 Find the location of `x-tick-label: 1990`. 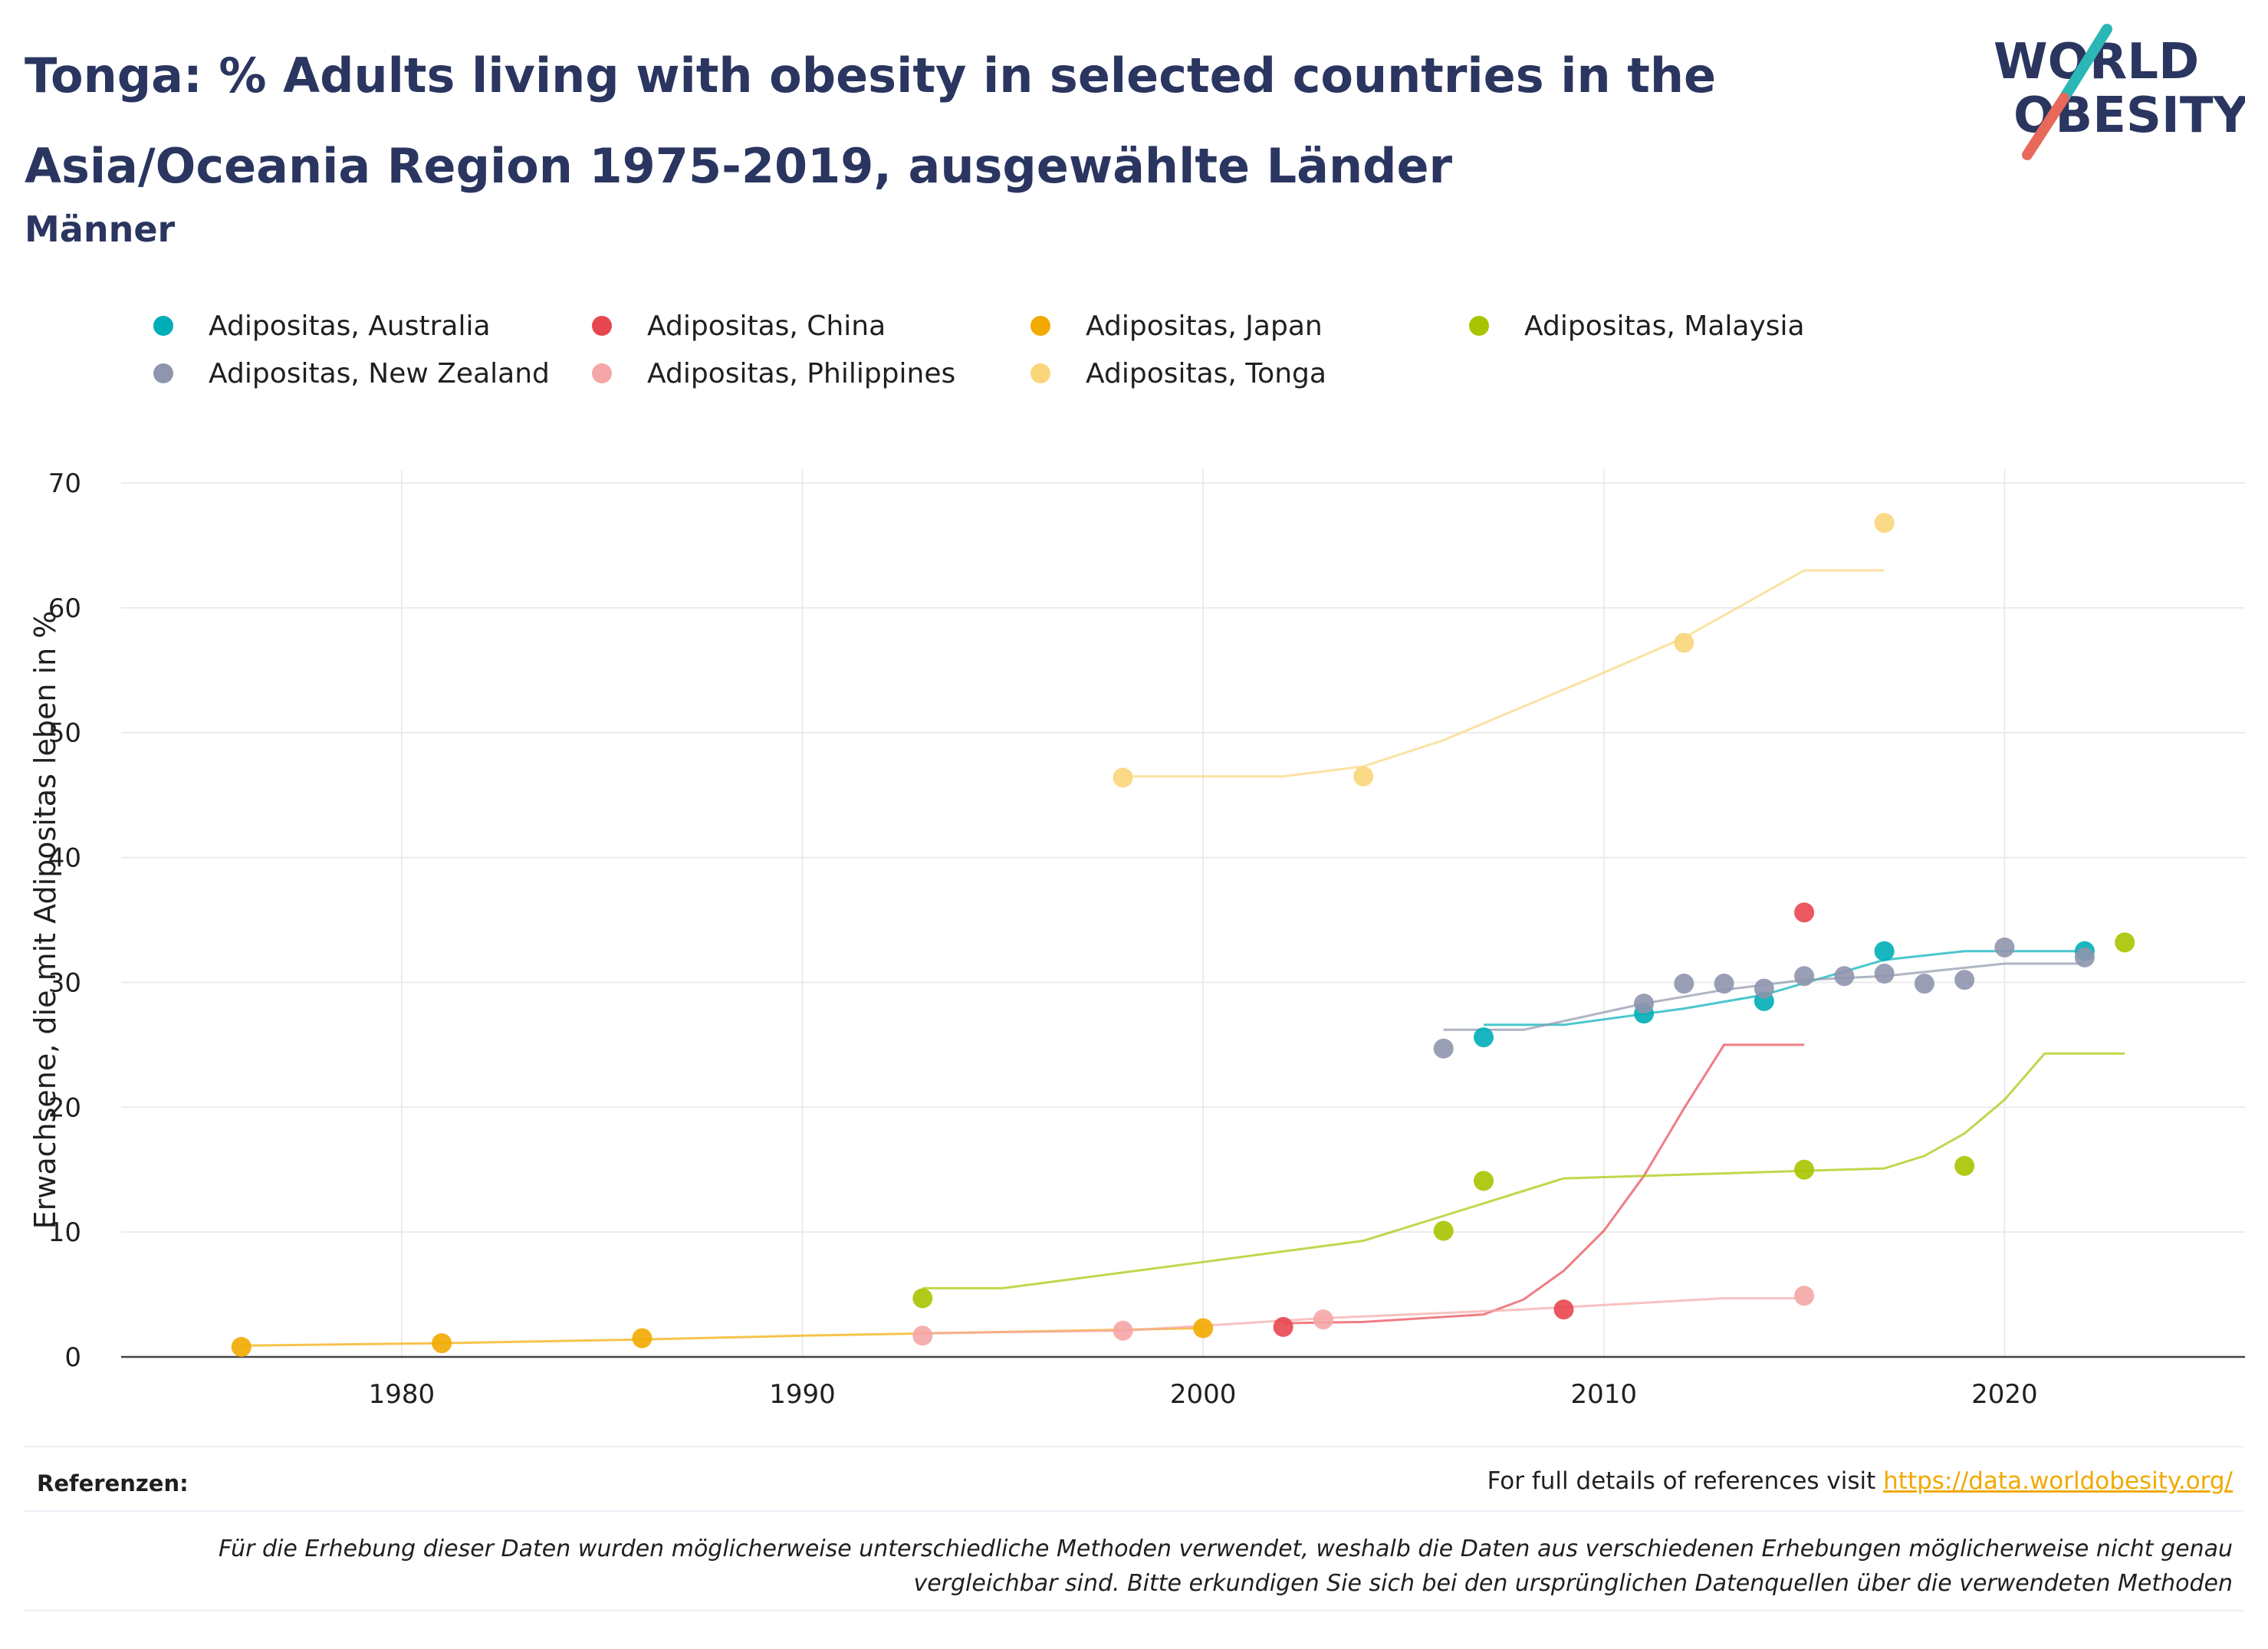

x-tick-label: 1990 is located at coordinates (802, 1394).